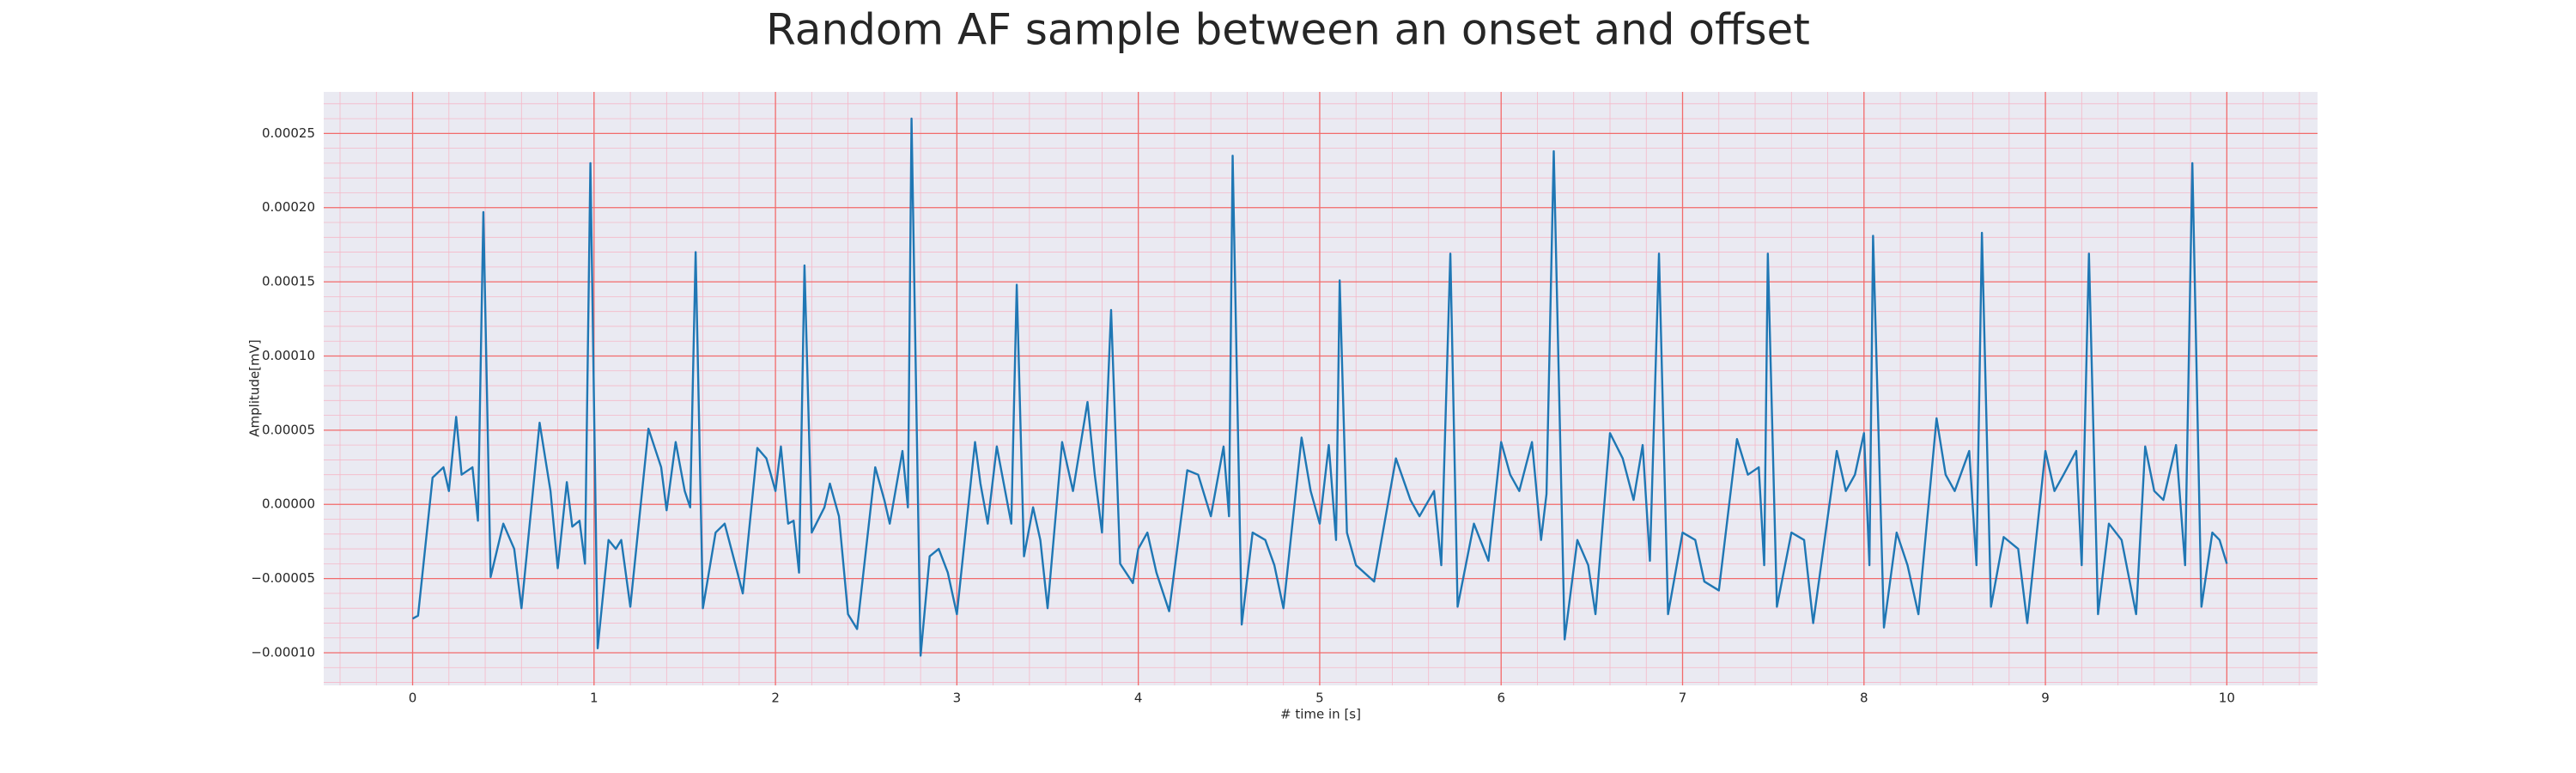 Image resolution: width=2576 pixels, height=773 pixels. Describe the element at coordinates (283, 652) in the screenshot. I see `y-tick-label: −0.00010` at that location.